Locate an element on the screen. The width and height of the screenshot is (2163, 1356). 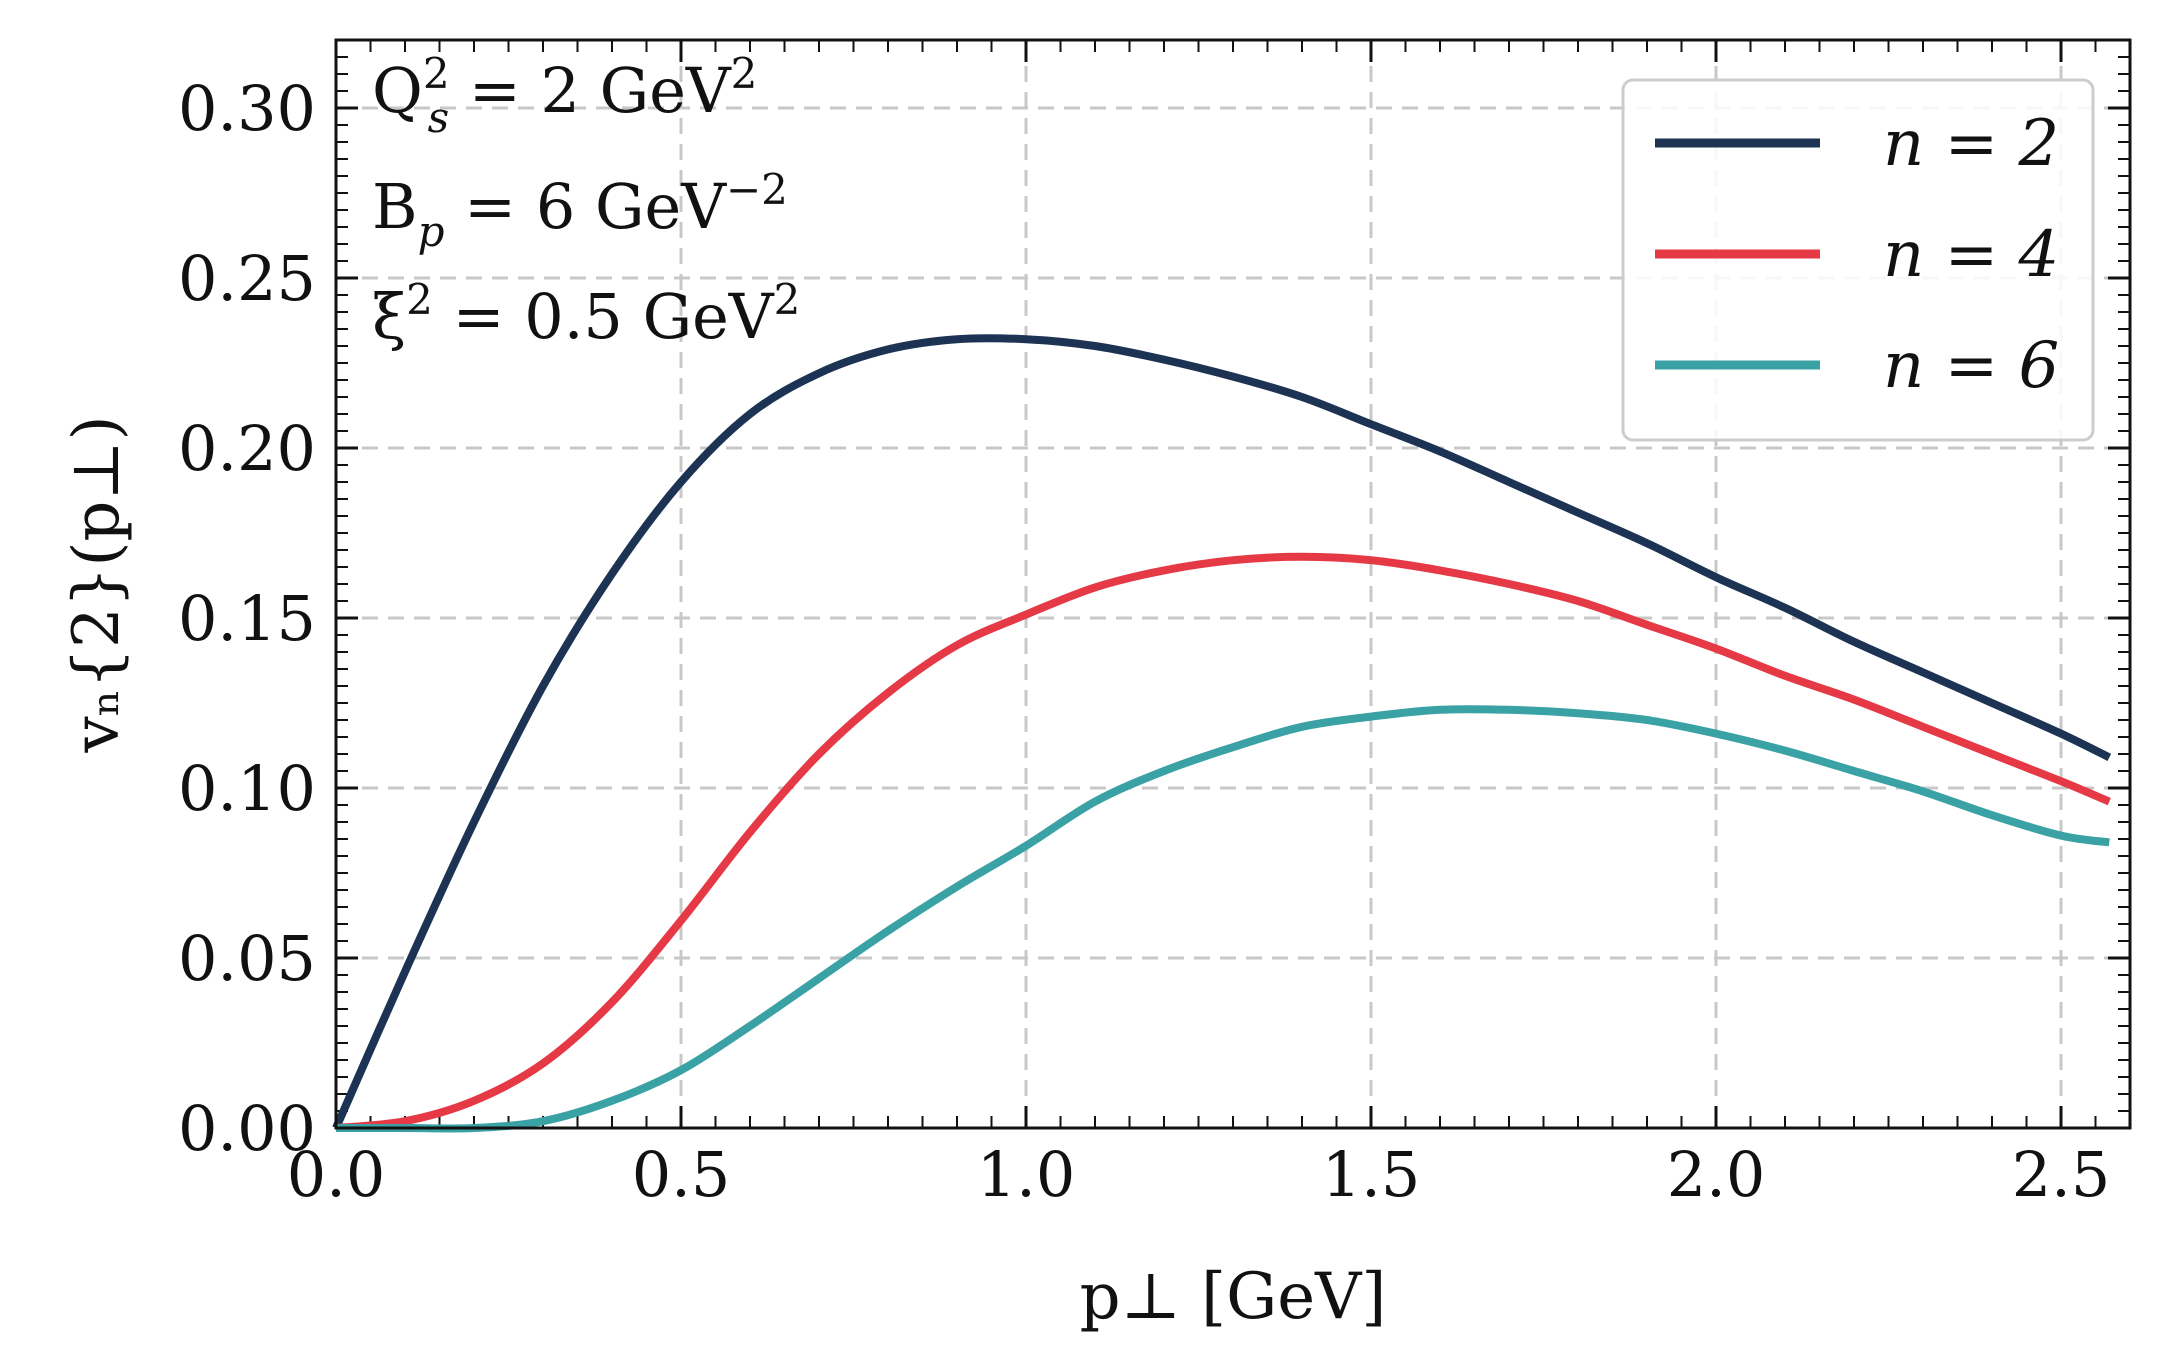
y-tick-labels: 0.00 0.05 0.10 0.15 0.20 0.25 0.30 is located at coordinates (247, 618).